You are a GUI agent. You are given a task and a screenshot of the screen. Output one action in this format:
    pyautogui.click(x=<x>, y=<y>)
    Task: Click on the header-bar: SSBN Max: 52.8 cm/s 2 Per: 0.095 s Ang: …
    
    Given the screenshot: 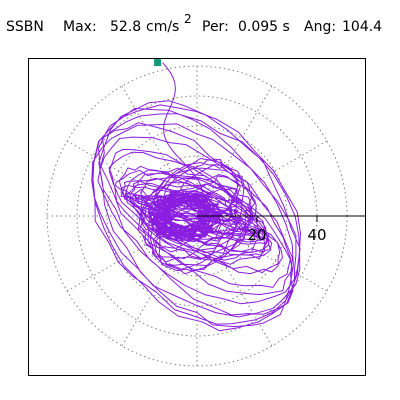 What is the action you would take?
    pyautogui.click(x=200, y=22)
    